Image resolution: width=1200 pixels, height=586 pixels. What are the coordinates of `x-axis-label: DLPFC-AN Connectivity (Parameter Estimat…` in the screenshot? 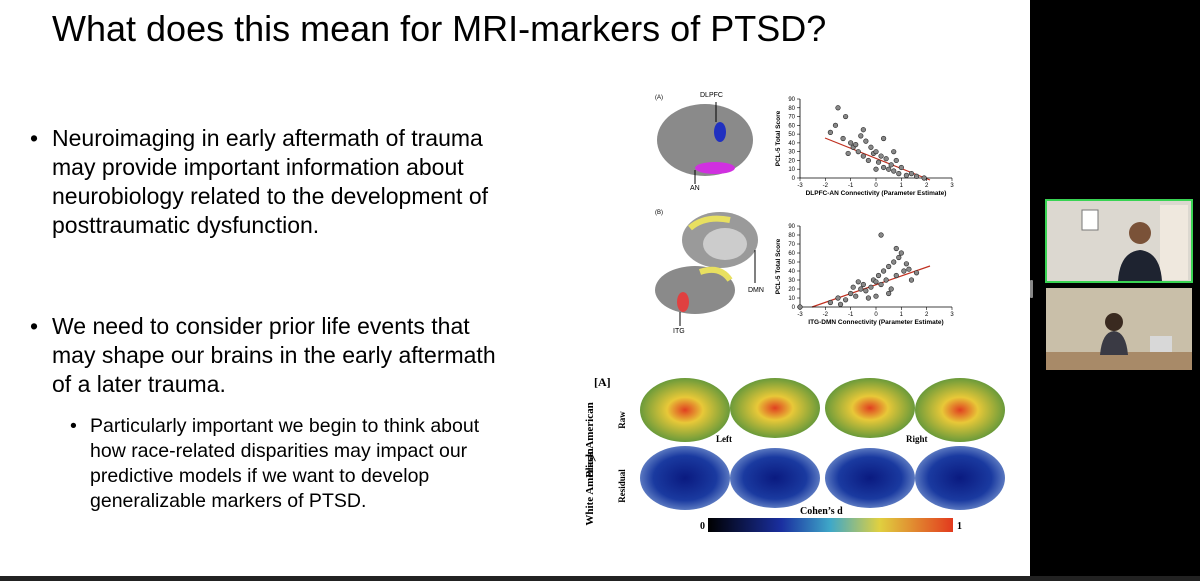 It's located at (876, 193).